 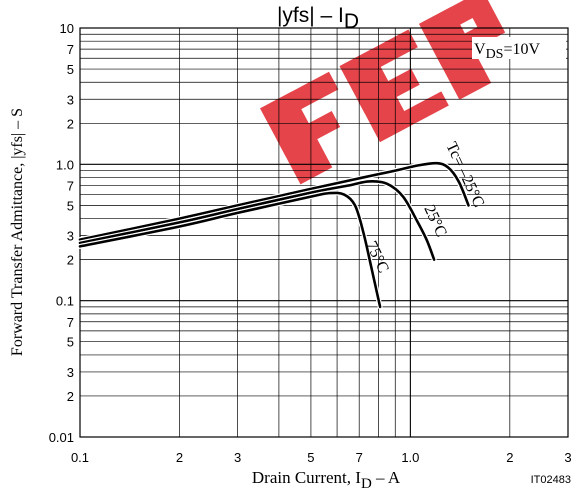 I want to click on x-tick-label-6: 2, so click(x=509, y=457).